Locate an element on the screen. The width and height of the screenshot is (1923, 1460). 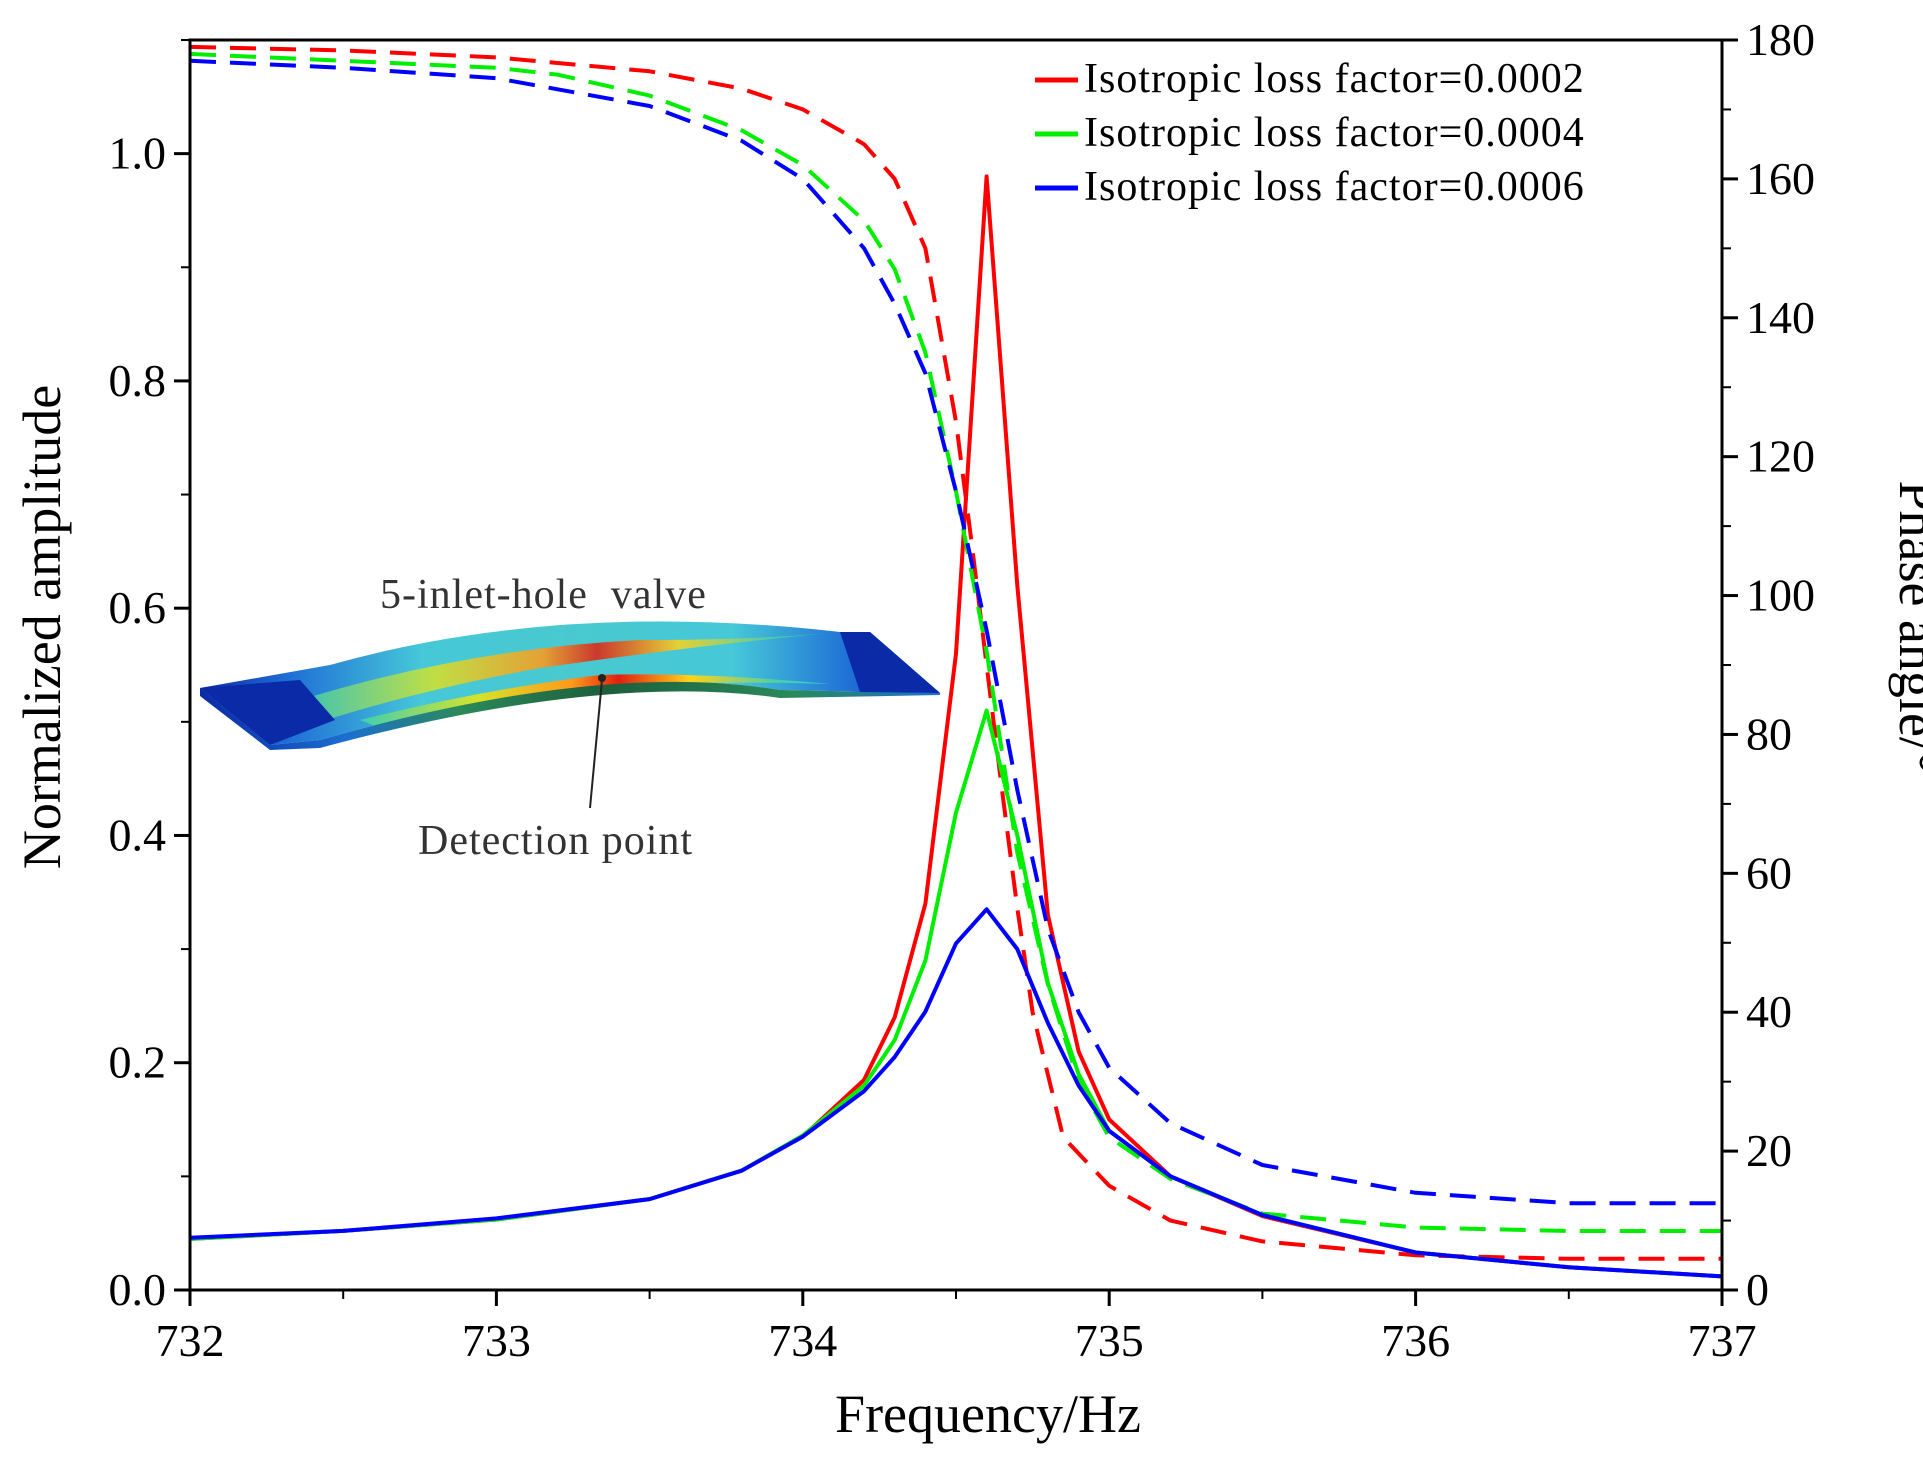
legend-label-3: Isotropic loss factor=0.0006 is located at coordinates (1334, 187).